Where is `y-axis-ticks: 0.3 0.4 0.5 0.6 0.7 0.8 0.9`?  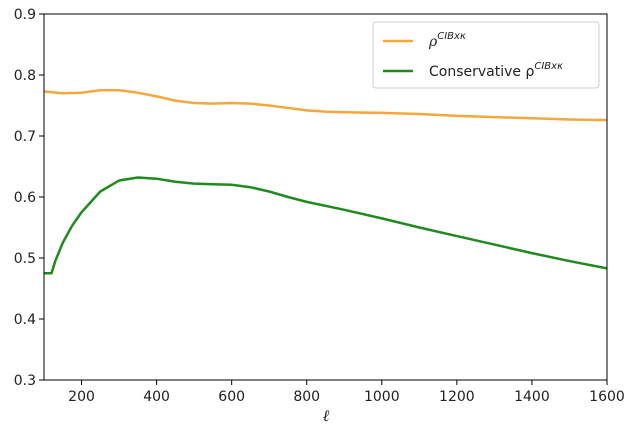 y-axis-ticks: 0.3 0.4 0.5 0.6 0.7 0.8 0.9 is located at coordinates (29, 198).